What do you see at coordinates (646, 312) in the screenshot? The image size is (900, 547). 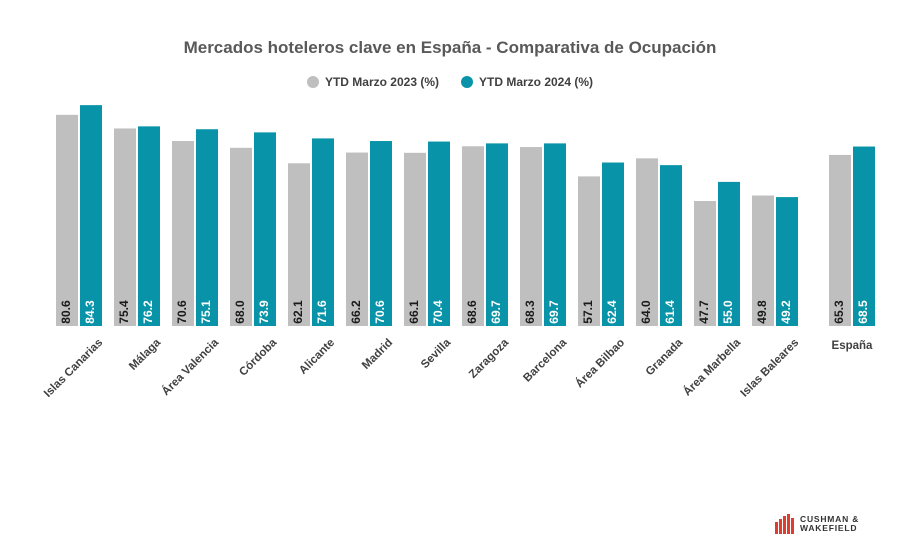 I see `data-label-2023-granada: 64.0` at bounding box center [646, 312].